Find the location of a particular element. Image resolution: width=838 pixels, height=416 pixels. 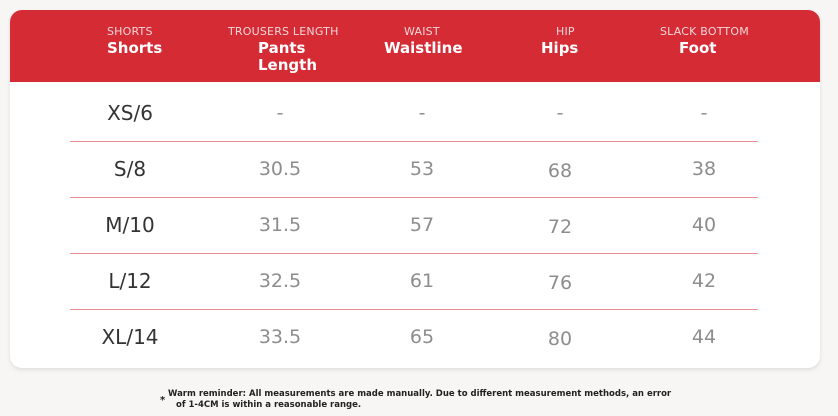

header-col-shorts-label: Shorts is located at coordinates (135, 48).